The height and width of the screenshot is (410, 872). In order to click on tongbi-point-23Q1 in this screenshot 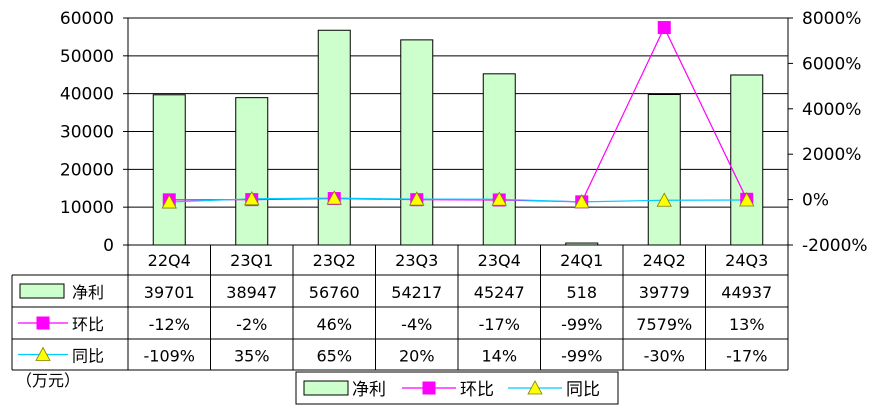, I will do `click(252, 198)`.